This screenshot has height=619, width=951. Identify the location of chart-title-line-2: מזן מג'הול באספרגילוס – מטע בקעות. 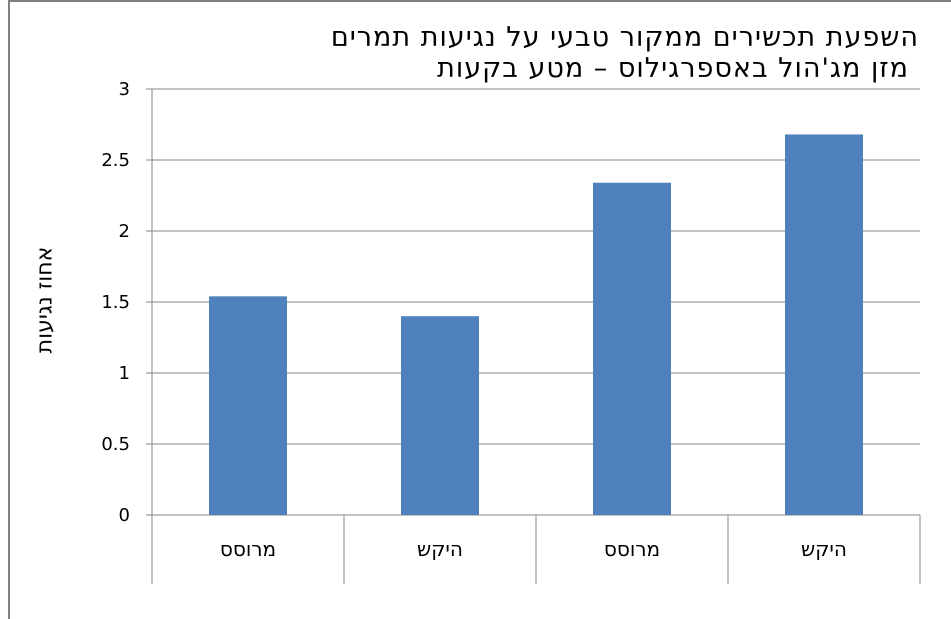
(673, 68).